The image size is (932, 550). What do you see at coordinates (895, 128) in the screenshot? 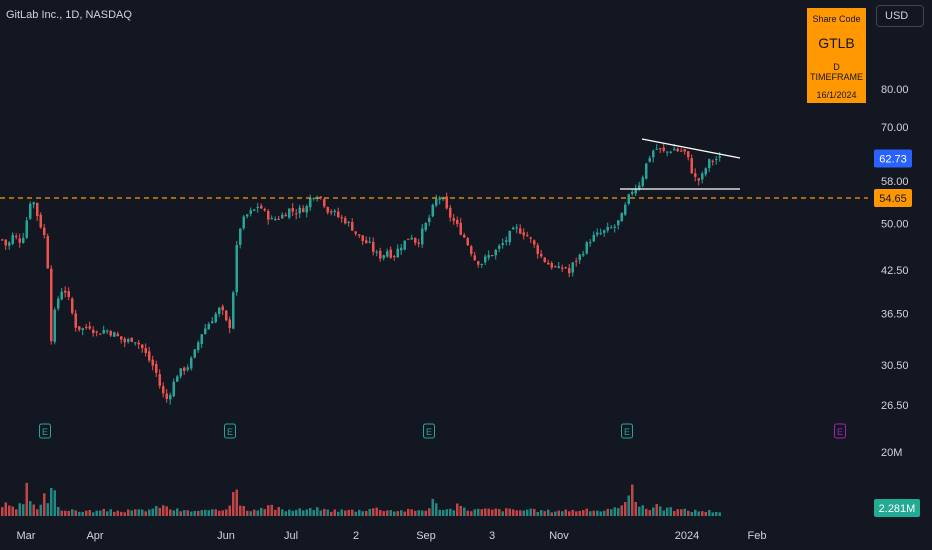
I see `y-tick-label: 70.00` at bounding box center [895, 128].